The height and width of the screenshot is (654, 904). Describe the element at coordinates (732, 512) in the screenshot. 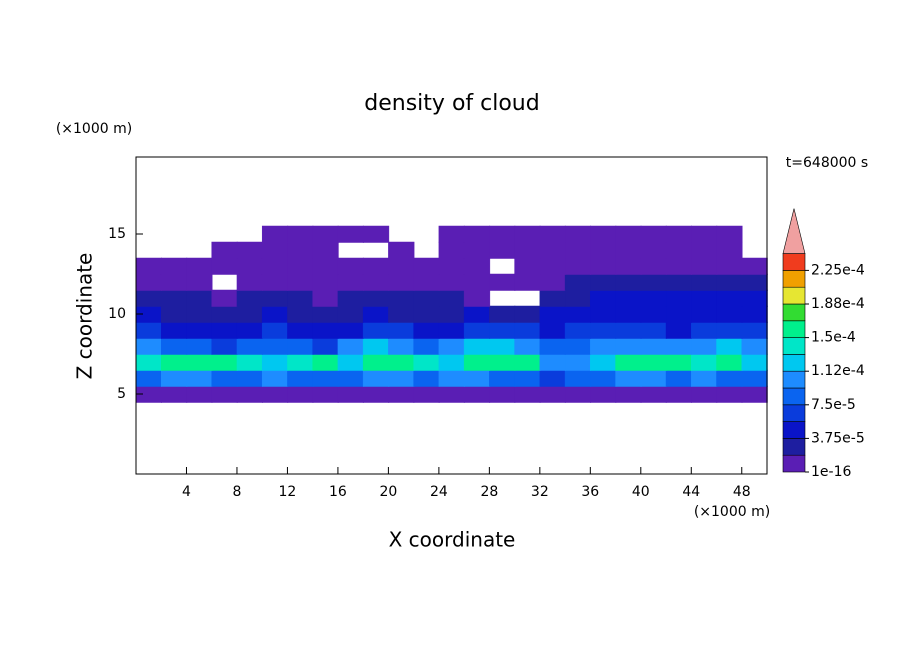

I see `x-unit: (×1000 m)` at that location.